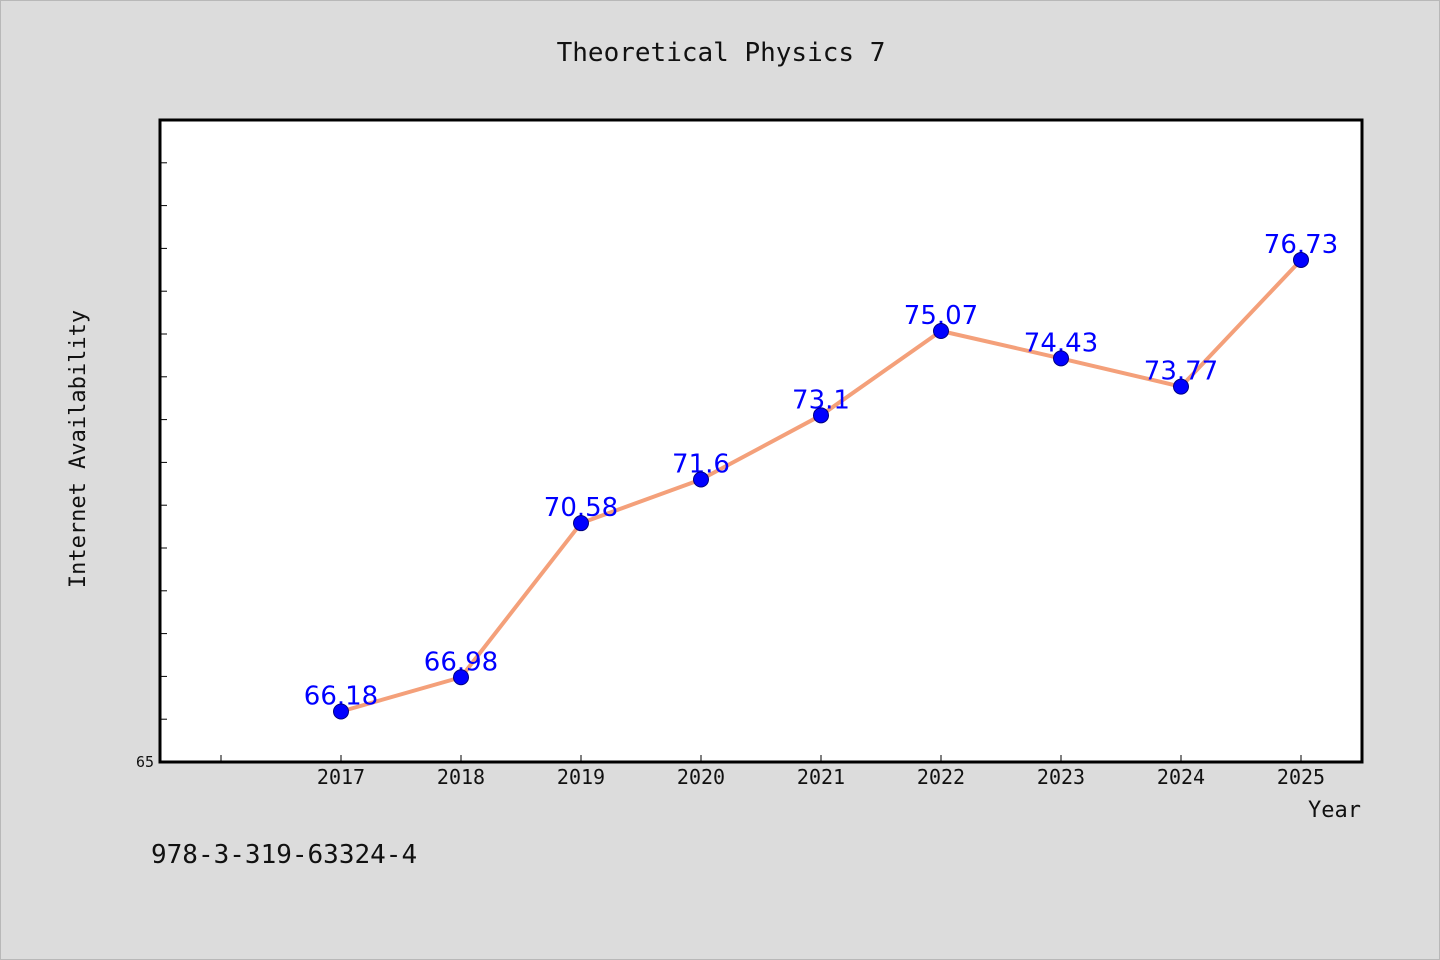 The width and height of the screenshot is (1440, 960). What do you see at coordinates (941, 777) in the screenshot?
I see `x-tick-label: 2022` at bounding box center [941, 777].